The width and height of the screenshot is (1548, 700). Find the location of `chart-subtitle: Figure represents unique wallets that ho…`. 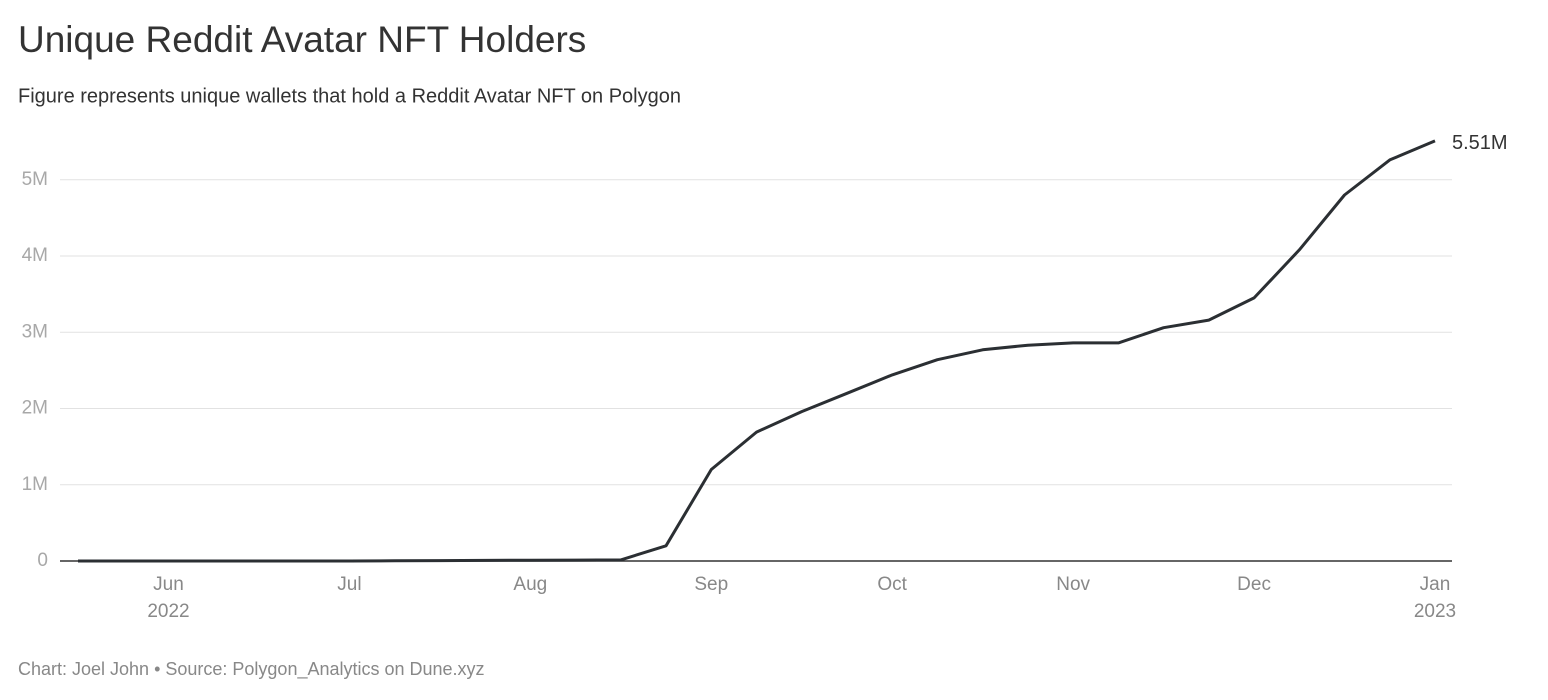

chart-subtitle: Figure represents unique wallets that ho… is located at coordinates (349, 96).